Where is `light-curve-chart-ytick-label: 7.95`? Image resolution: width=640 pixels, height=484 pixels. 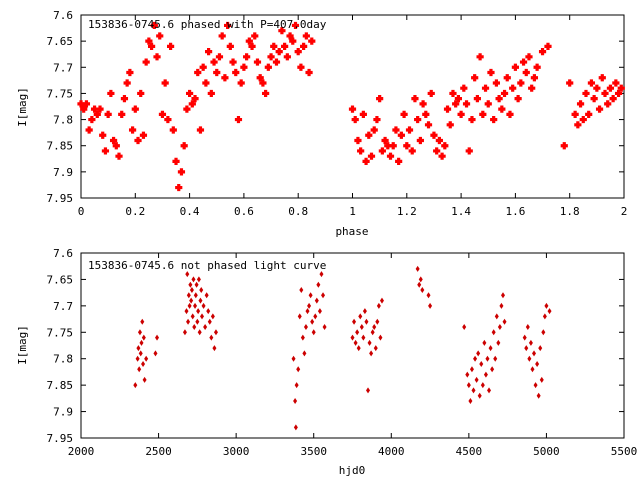
light-curve-chart-ytick-label: 7.95 is located at coordinates (60, 438).